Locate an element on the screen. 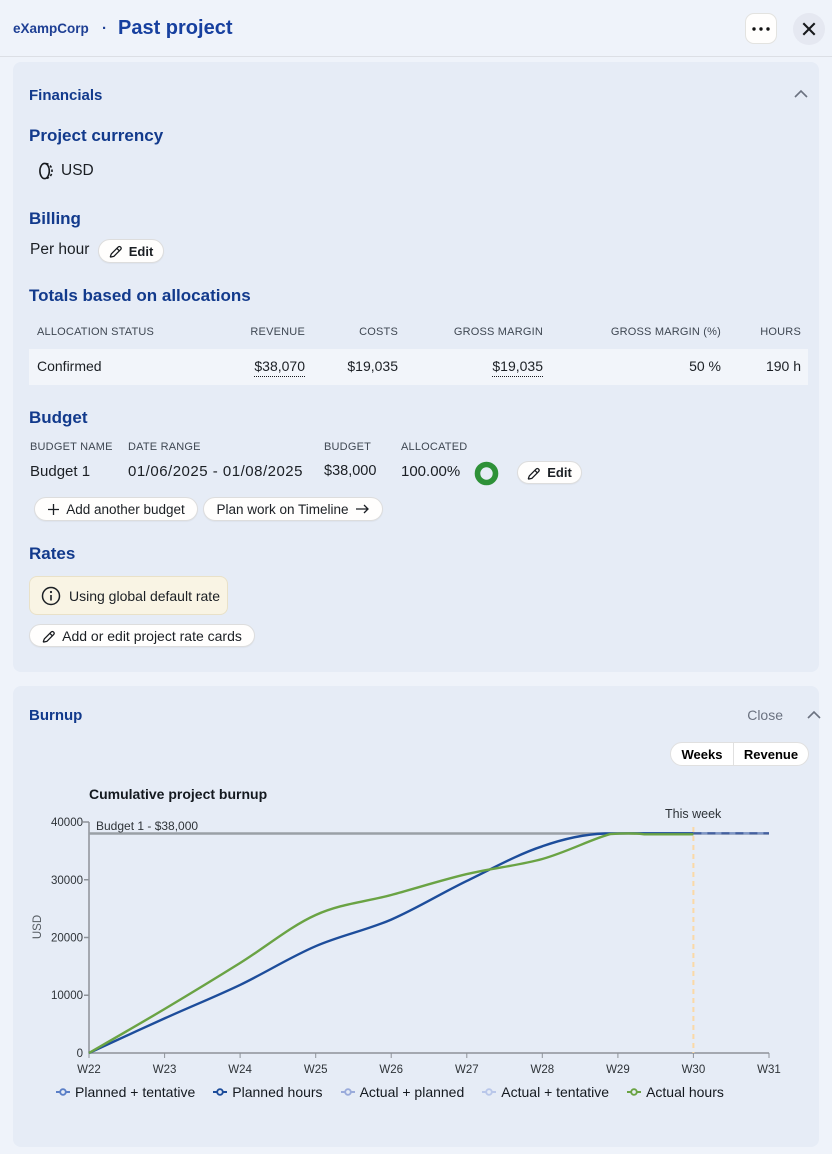  svg-text: W24 is located at coordinates (240, 1070).